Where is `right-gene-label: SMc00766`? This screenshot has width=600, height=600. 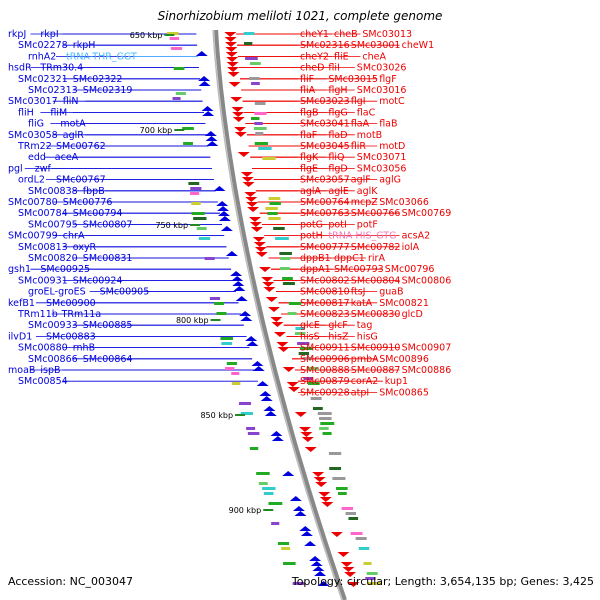 right-gene-label: SMc00766 is located at coordinates (376, 213).